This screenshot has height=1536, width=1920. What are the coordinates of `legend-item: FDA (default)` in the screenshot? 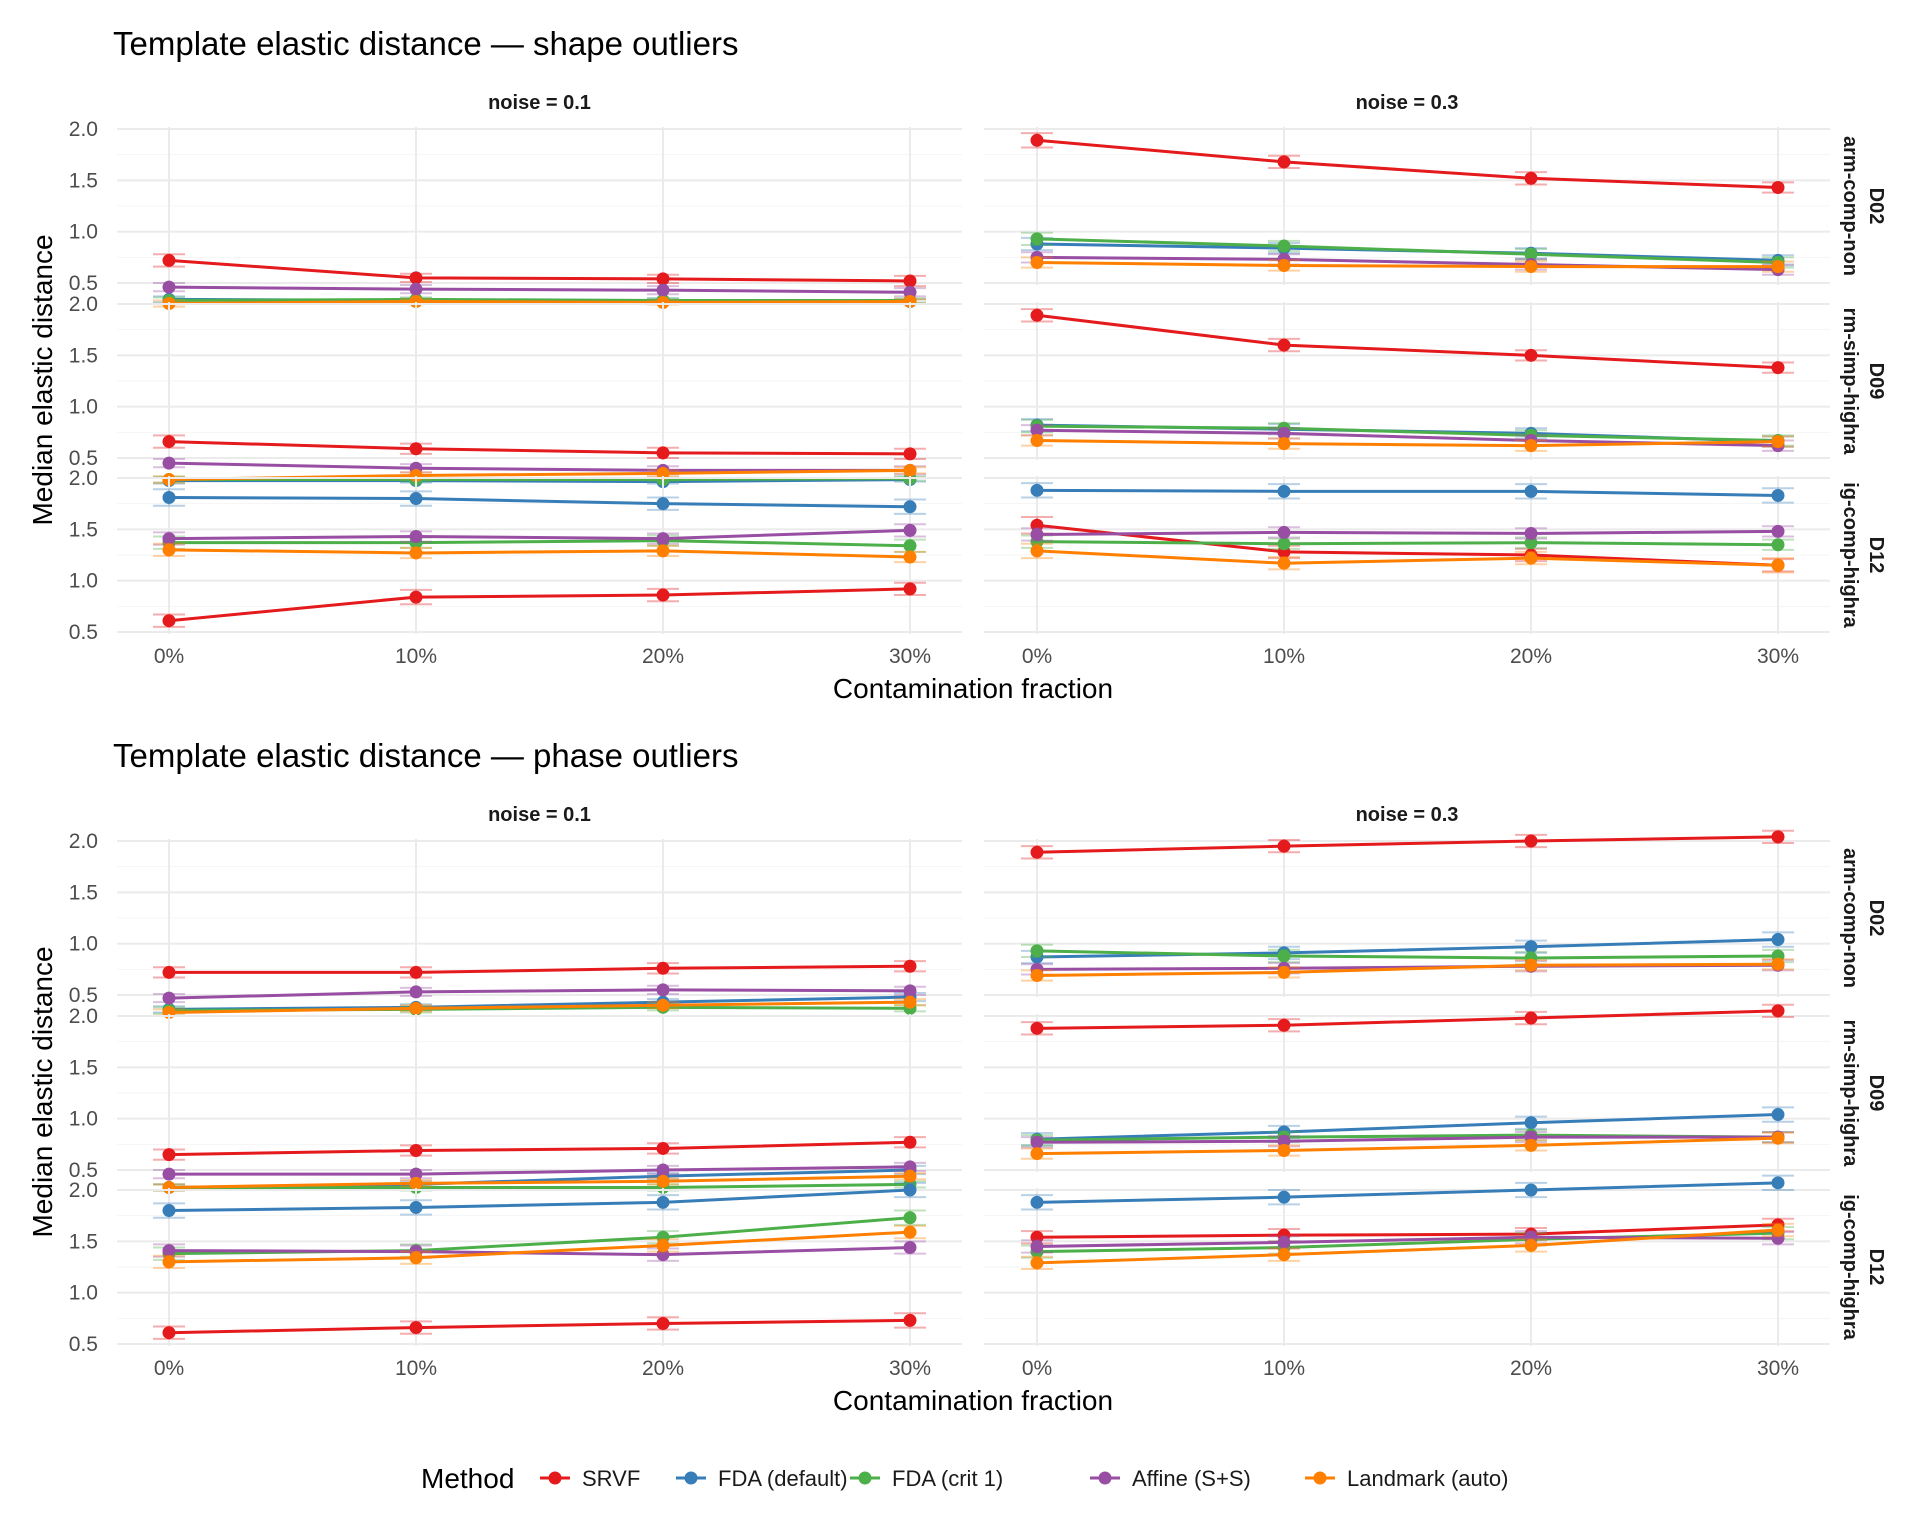 It's located at (762, 1478).